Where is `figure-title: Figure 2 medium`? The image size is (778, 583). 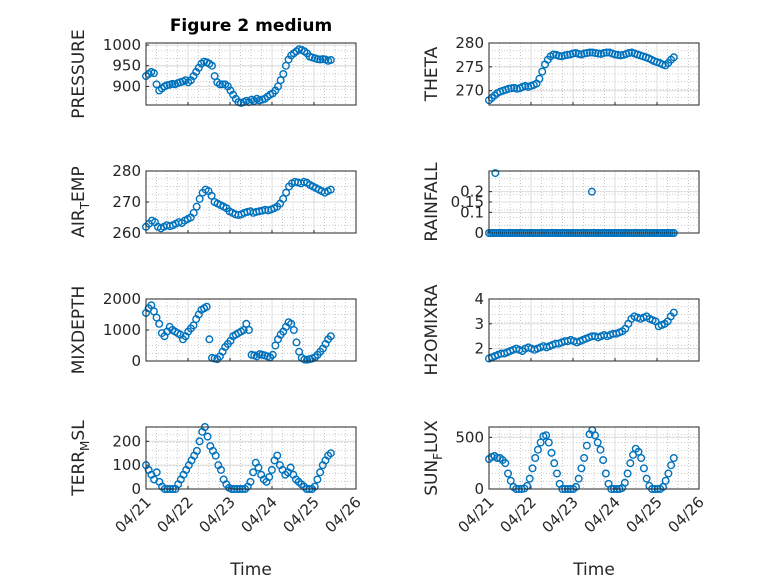 figure-title: Figure 2 medium is located at coordinates (251, 26).